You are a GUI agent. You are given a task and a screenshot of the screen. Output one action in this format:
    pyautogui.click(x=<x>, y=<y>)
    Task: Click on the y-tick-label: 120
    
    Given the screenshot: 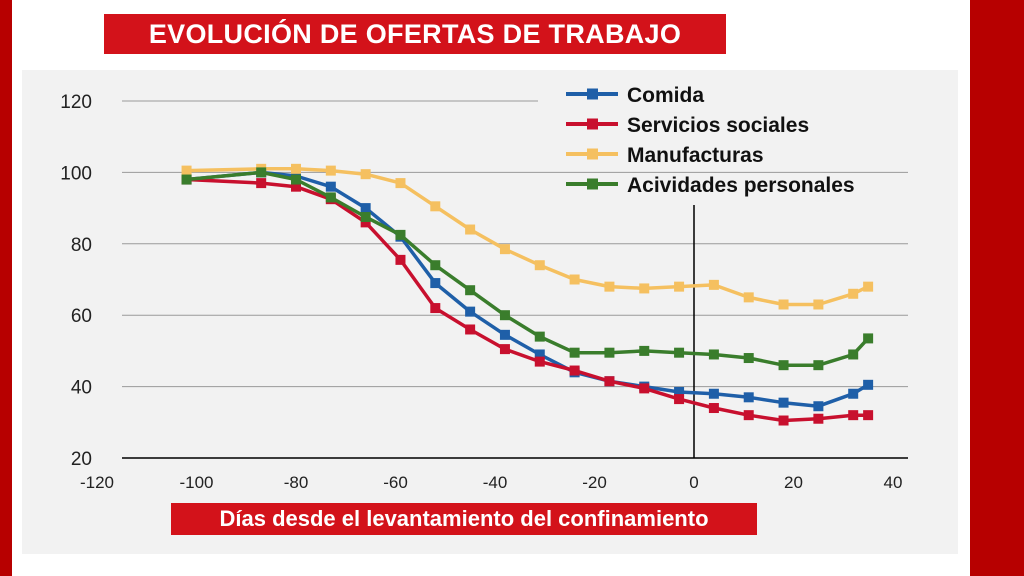 What is the action you would take?
    pyautogui.click(x=76, y=102)
    